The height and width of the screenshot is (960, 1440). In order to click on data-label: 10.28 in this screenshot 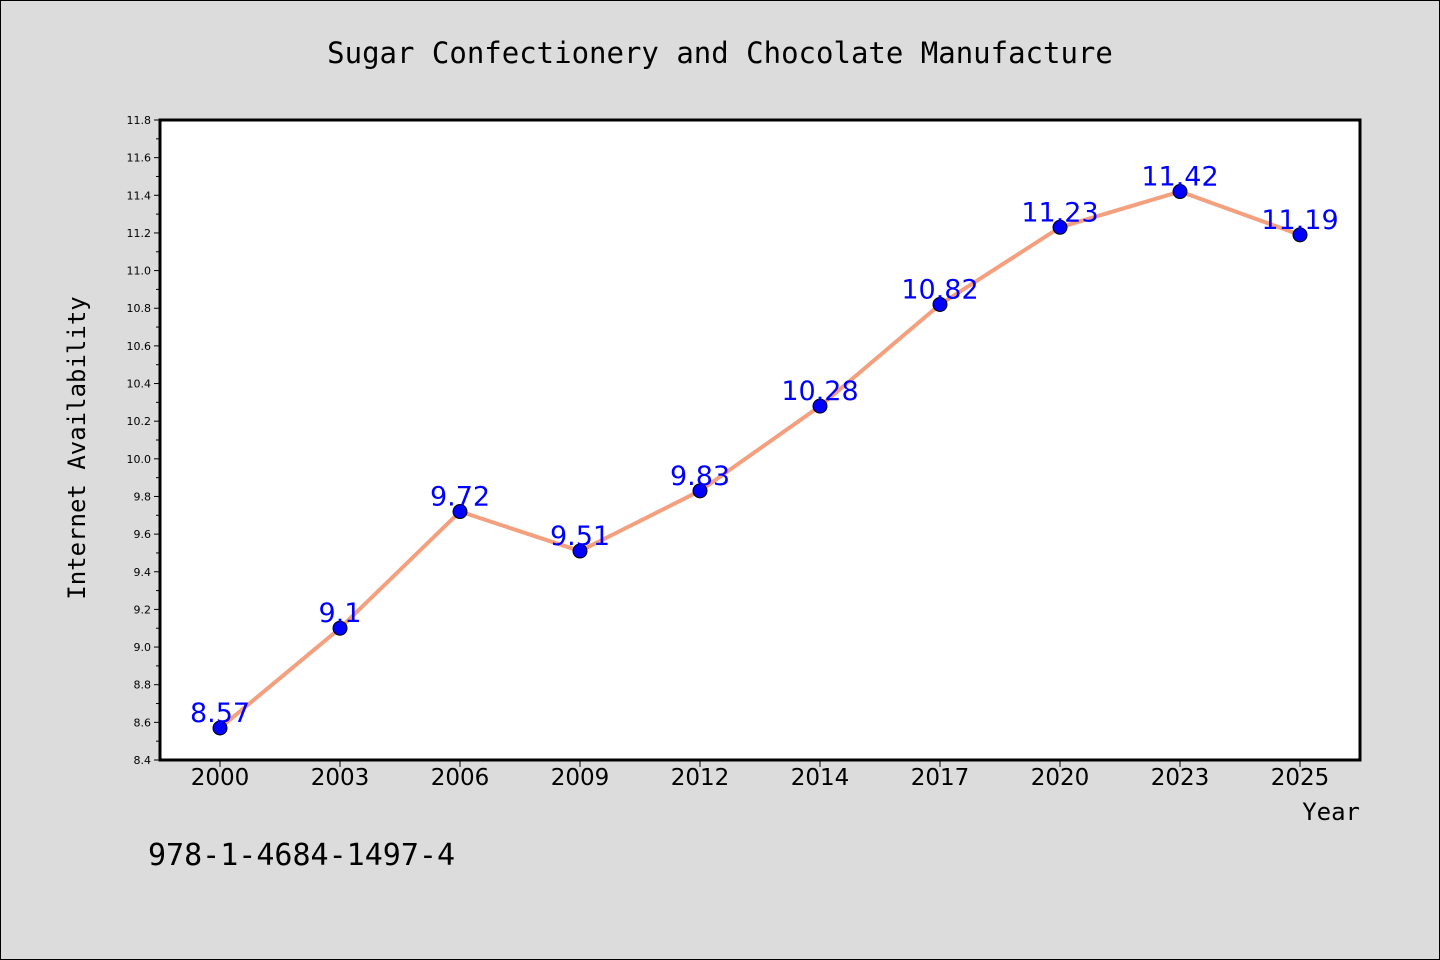, I will do `click(819, 391)`.